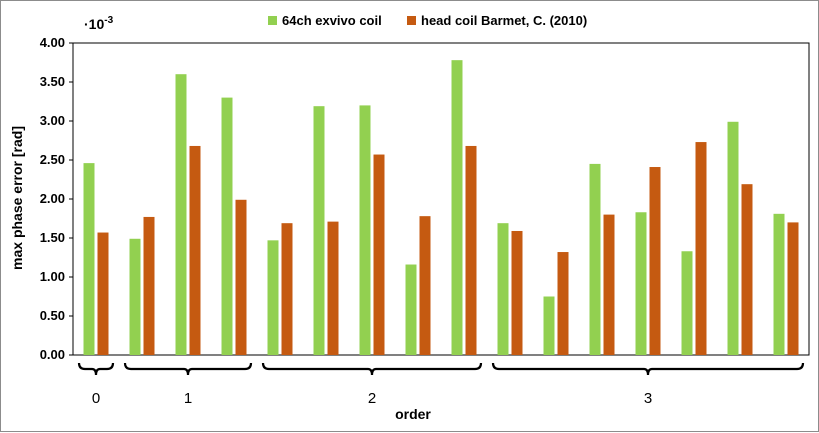 The image size is (819, 433). I want to click on y-tick-label: 3.00, so click(52, 120).